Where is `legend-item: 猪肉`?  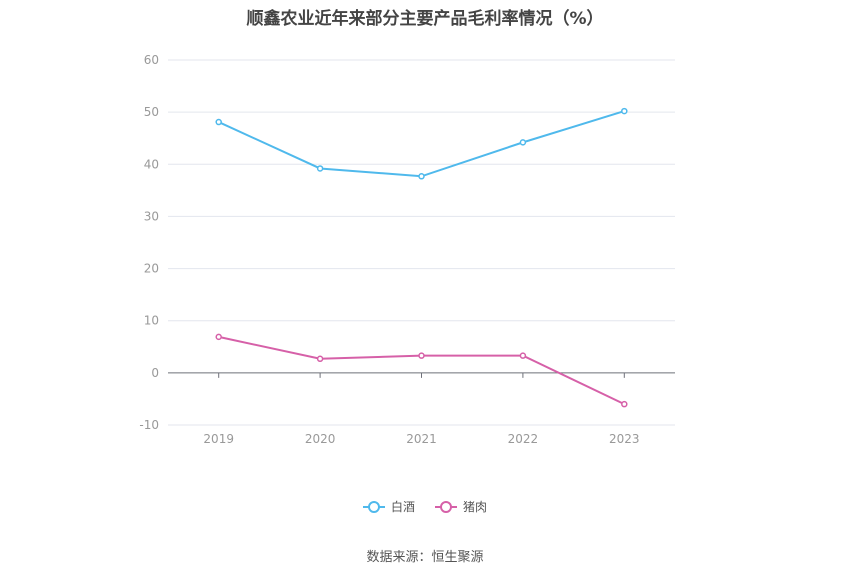 legend-item: 猪肉 is located at coordinates (461, 506).